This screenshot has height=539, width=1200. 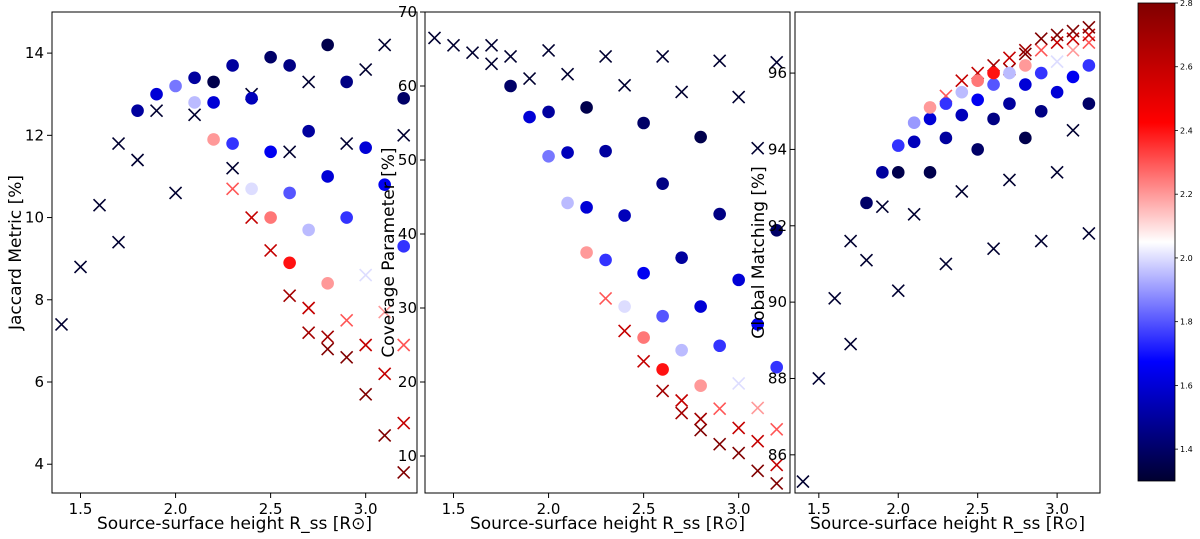 What do you see at coordinates (407, 160) in the screenshot?
I see `y-tick-label: 50` at bounding box center [407, 160].